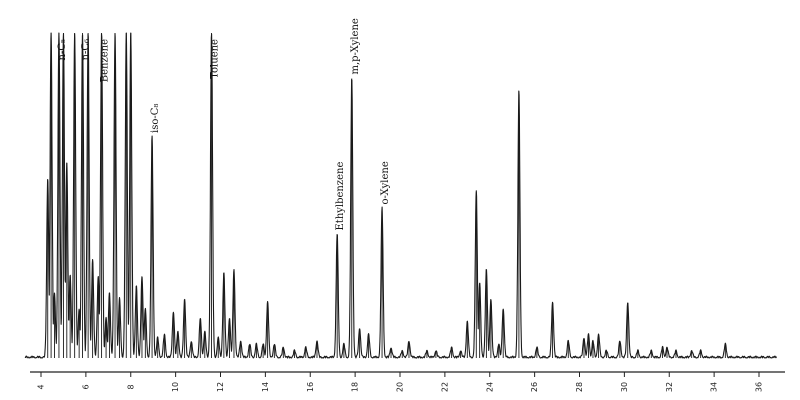  I want to click on x-tick-label-20: 20, so click(400, 387).